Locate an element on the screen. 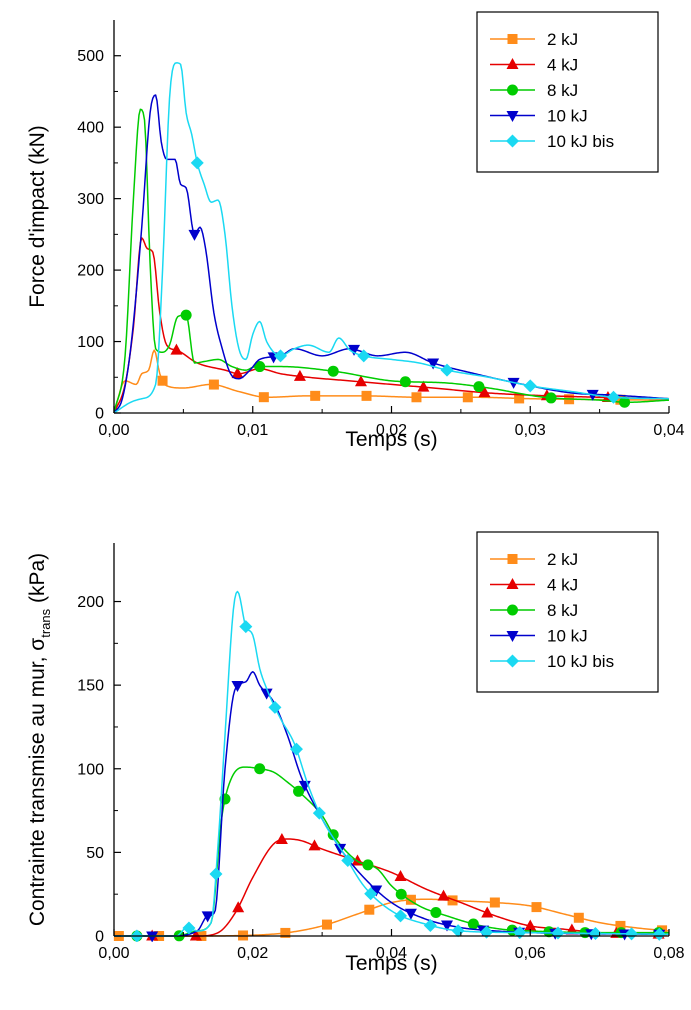  x-tick-label-4: 0,03 is located at coordinates (530, 430).